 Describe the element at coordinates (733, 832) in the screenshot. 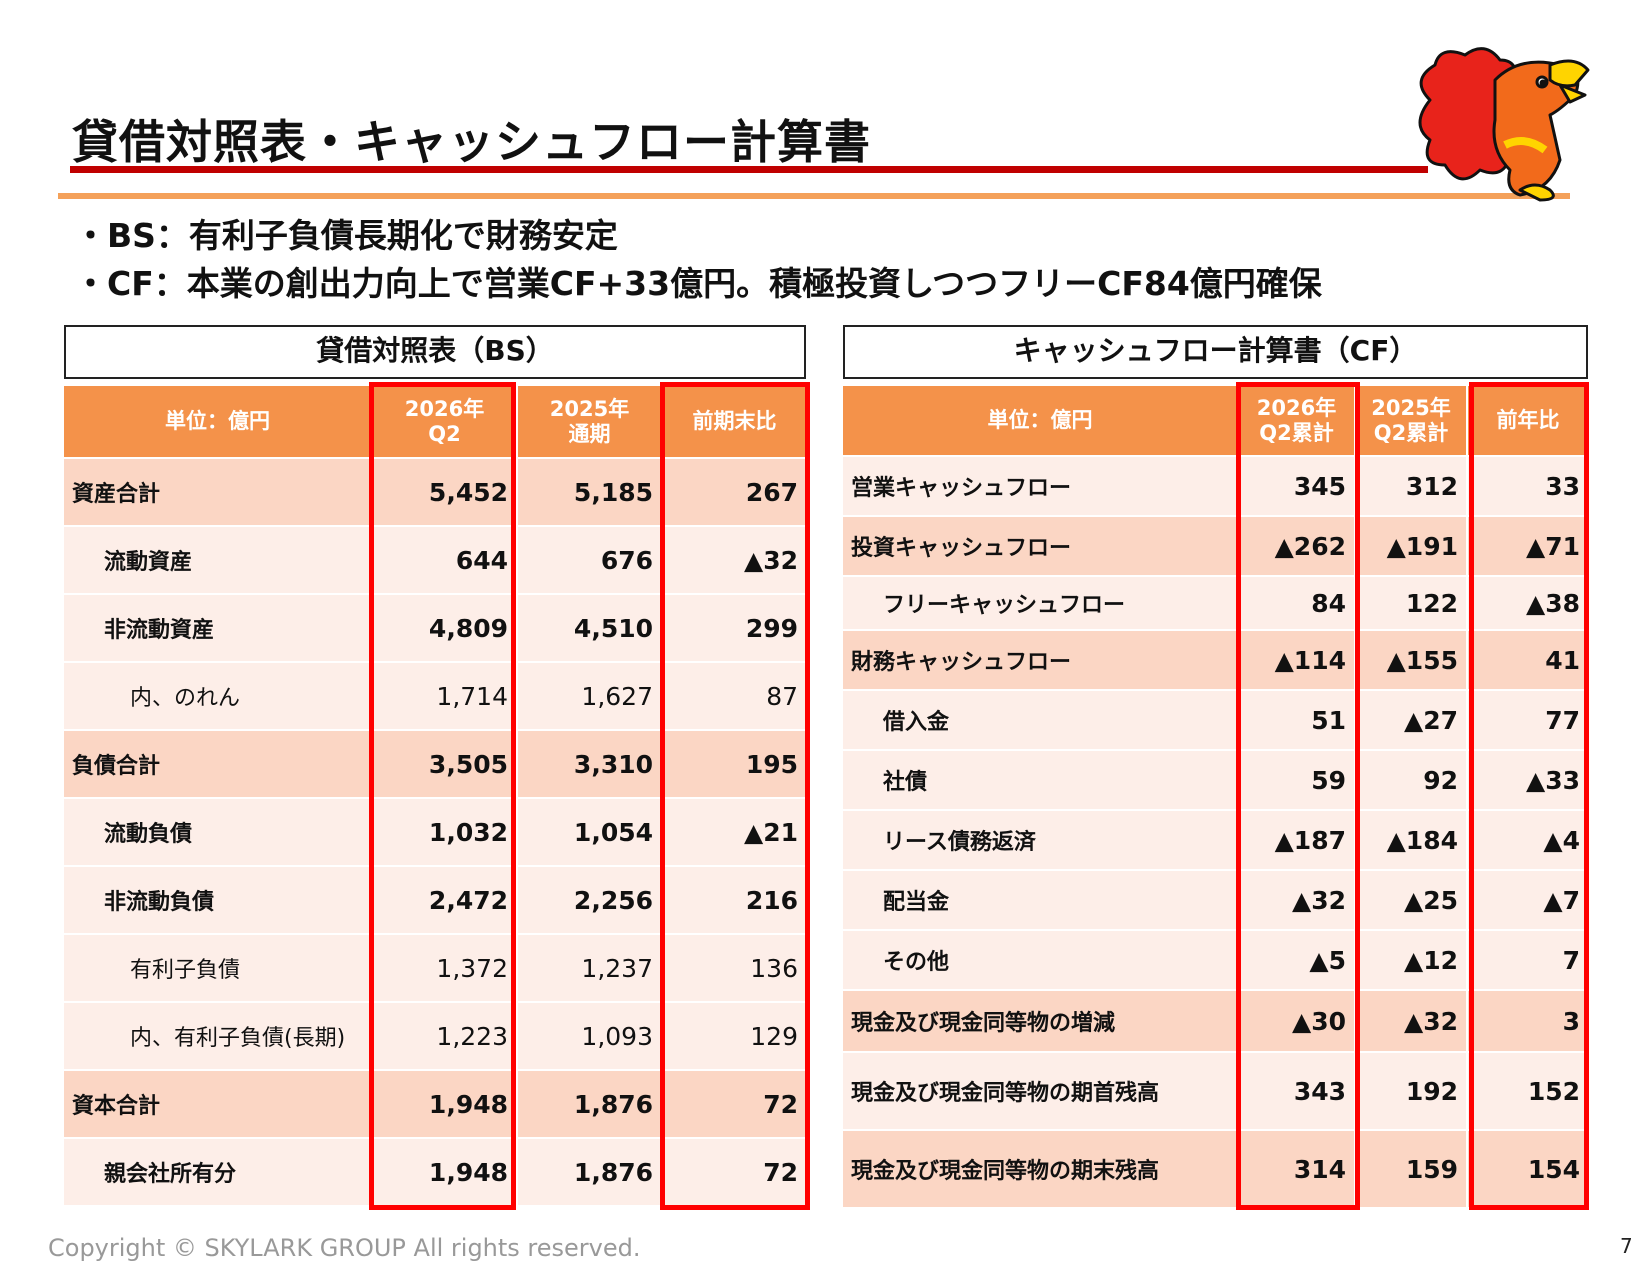

I see `bs-value-change: ▲21` at that location.